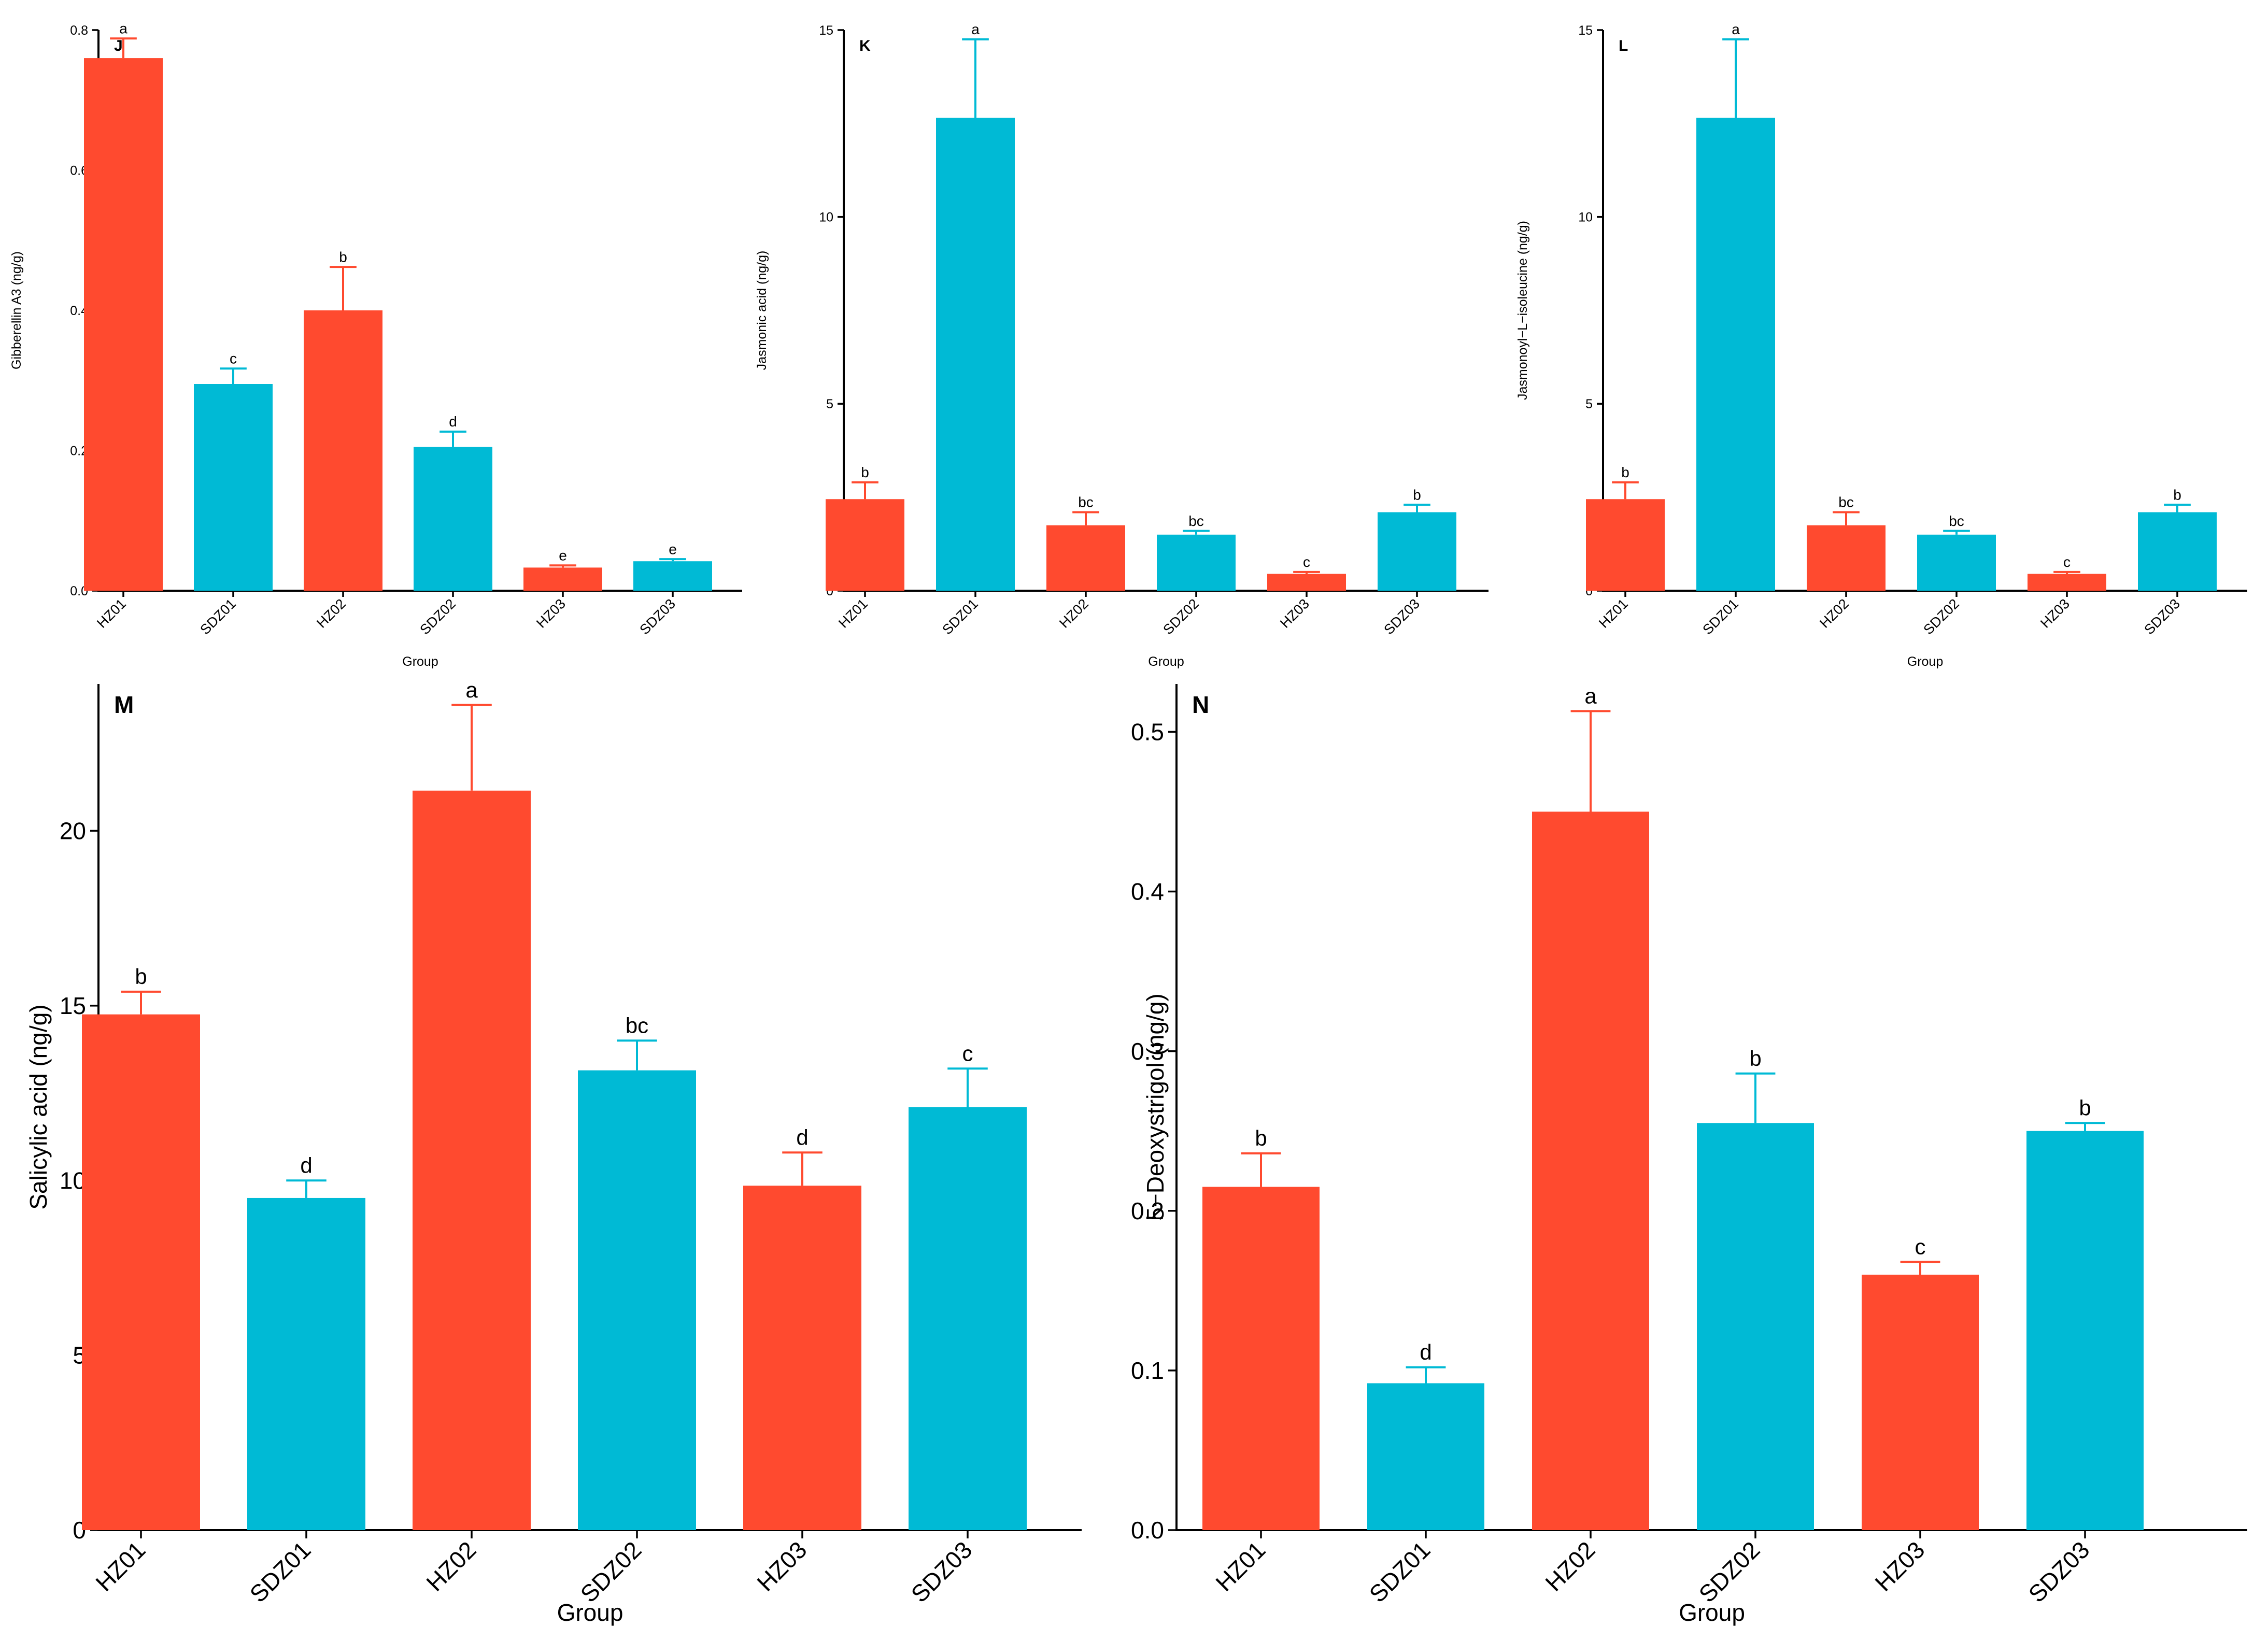 This screenshot has width=2268, height=1641. What do you see at coordinates (1623, 45) in the screenshot?
I see `panel-label: L` at bounding box center [1623, 45].